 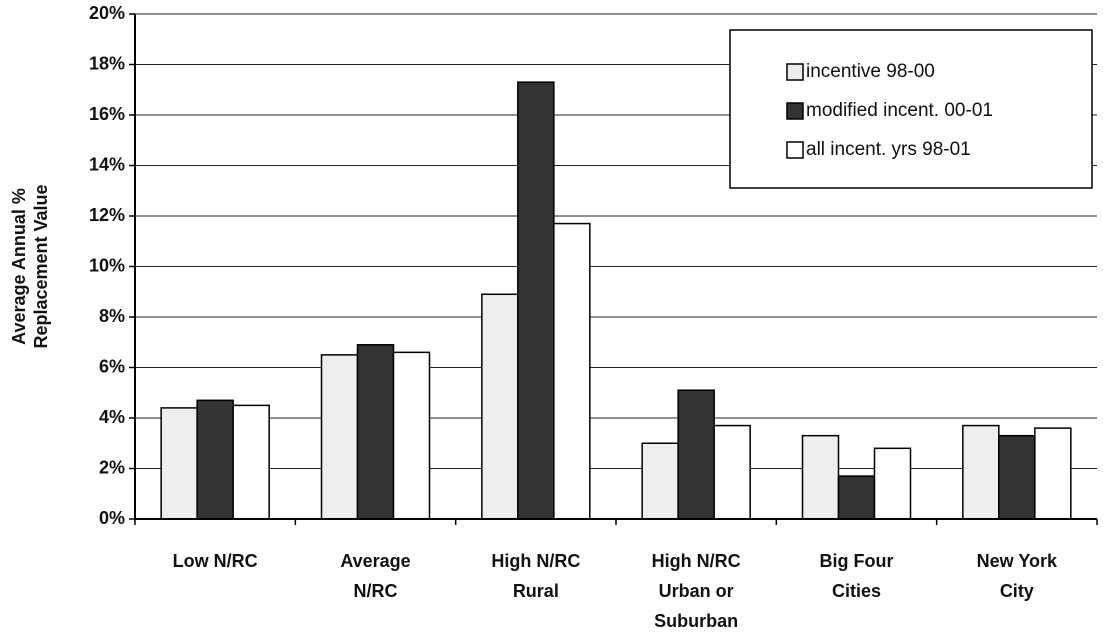 What do you see at coordinates (112, 518) in the screenshot?
I see `y-tick-label: 0%` at bounding box center [112, 518].